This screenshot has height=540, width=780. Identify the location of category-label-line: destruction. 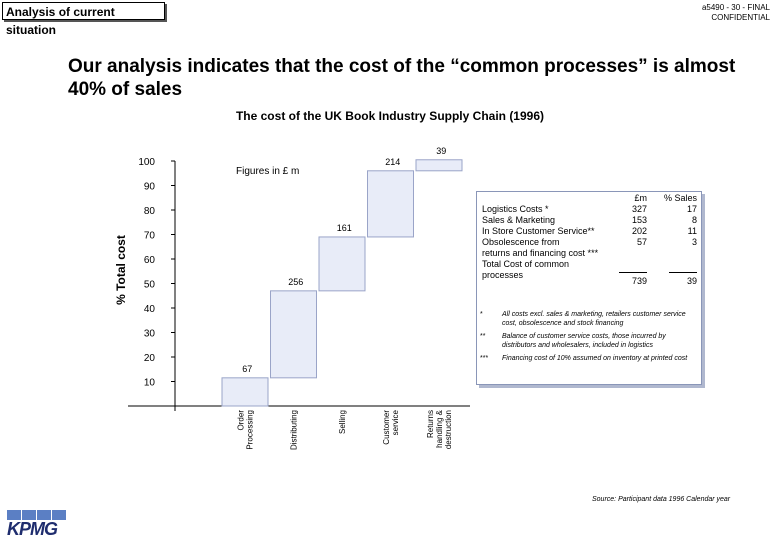
(448, 429).